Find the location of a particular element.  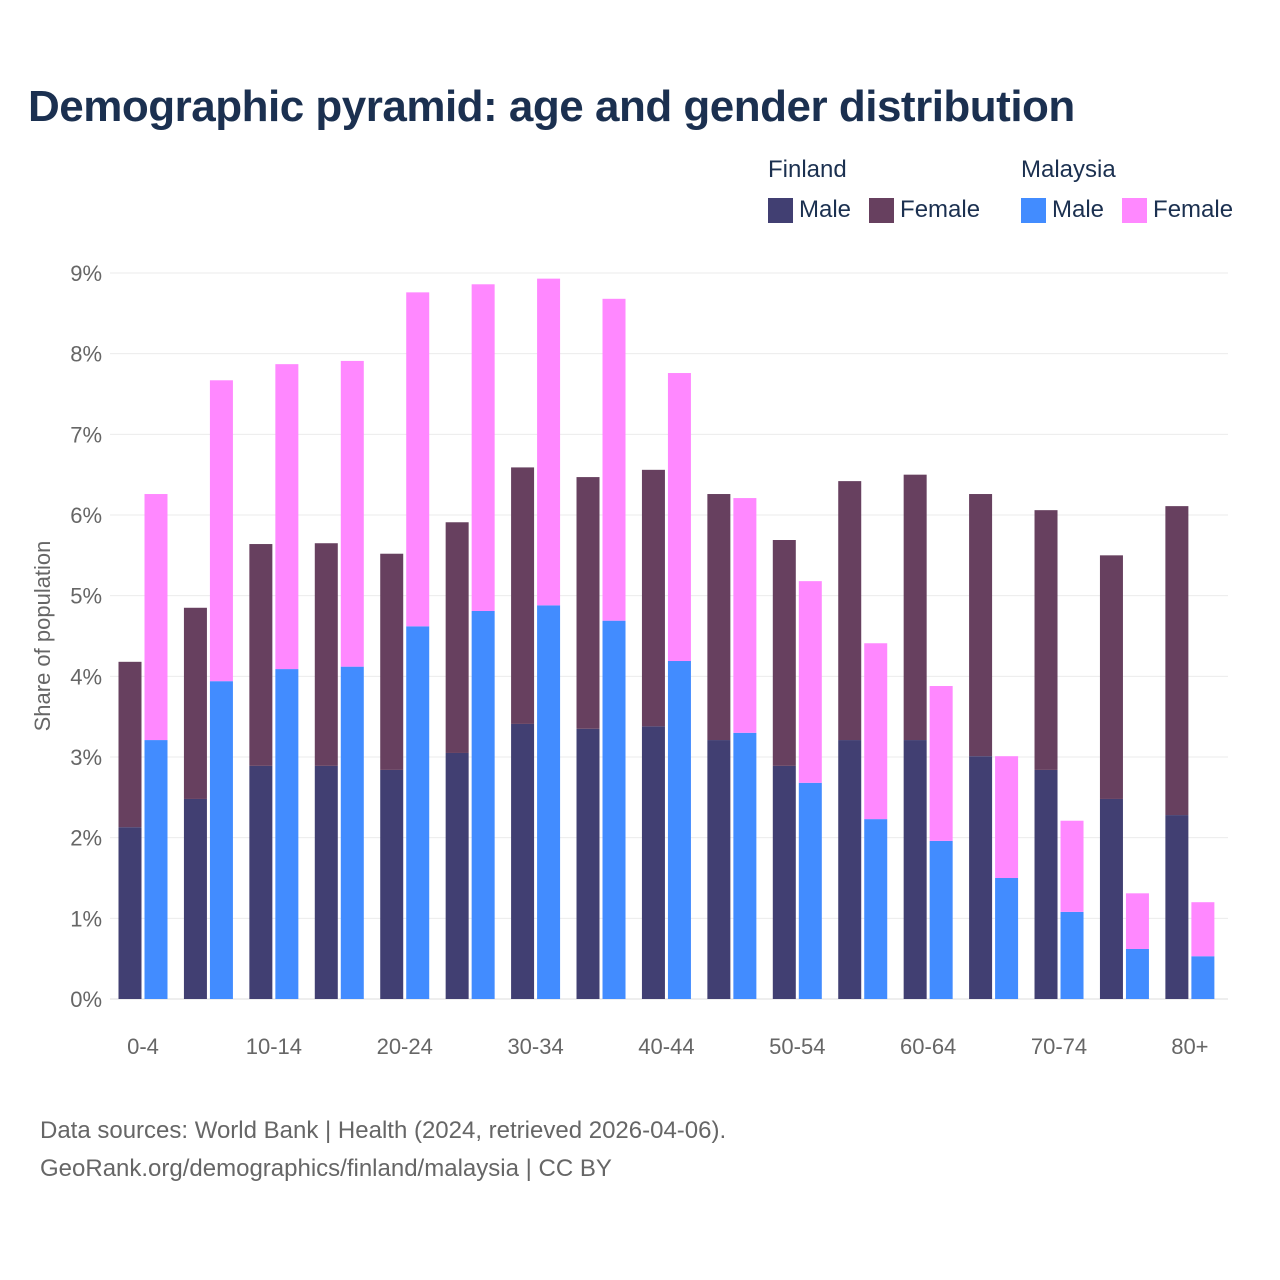

x-tick-label: 80+ is located at coordinates (1189, 1046).